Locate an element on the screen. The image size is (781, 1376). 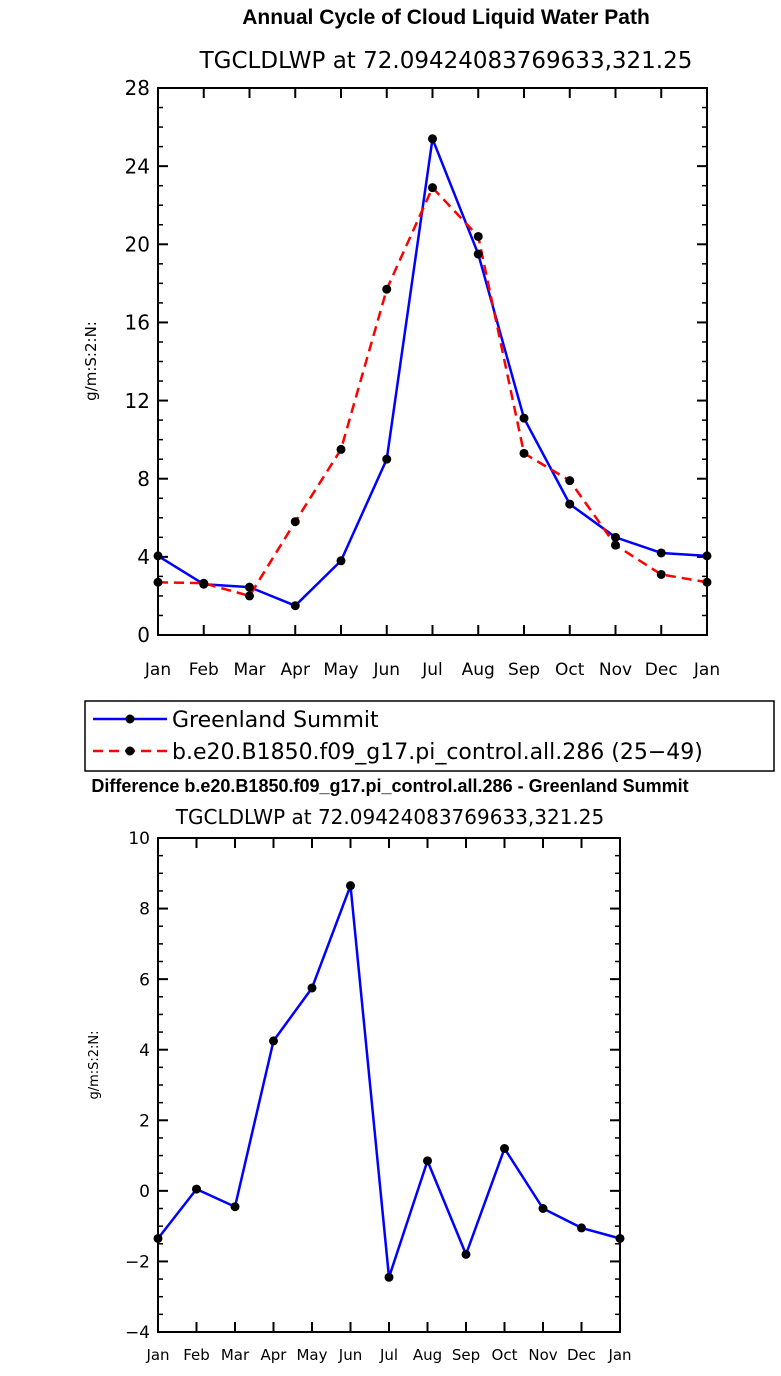
y-tick-label: 12 is located at coordinates (137, 401).